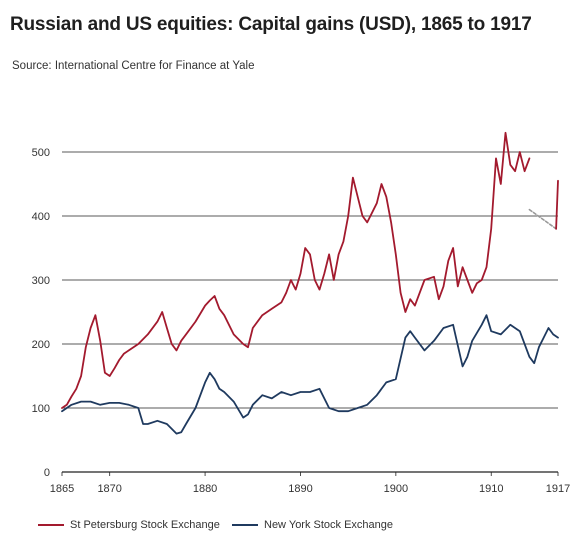 The image size is (576, 540). I want to click on y-tick-label-200: 200, so click(41, 345).